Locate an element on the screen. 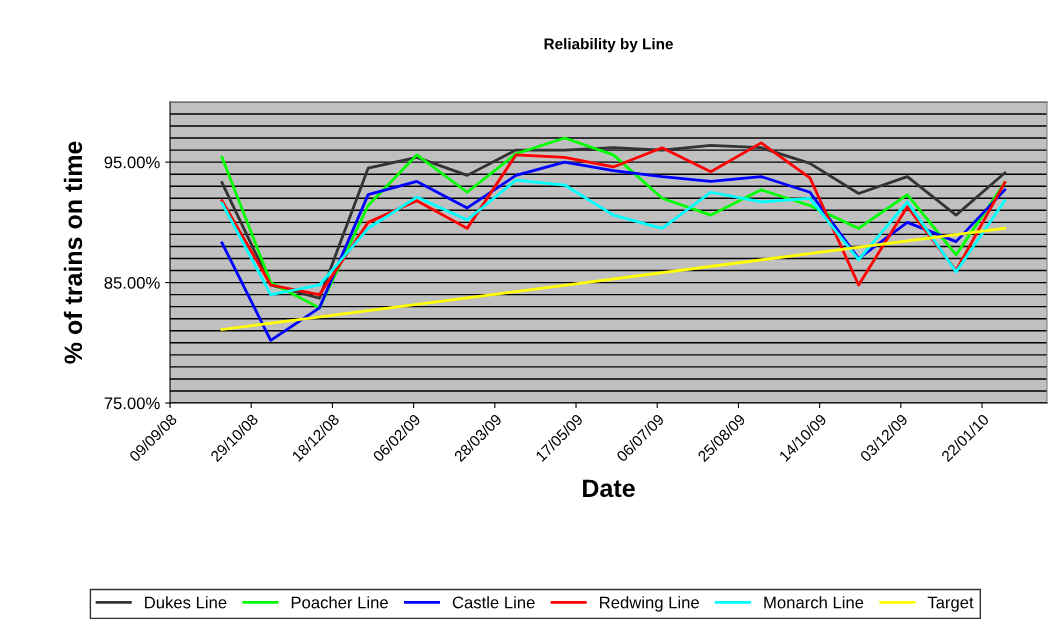  y-tick-label: 75.00% is located at coordinates (132, 403).